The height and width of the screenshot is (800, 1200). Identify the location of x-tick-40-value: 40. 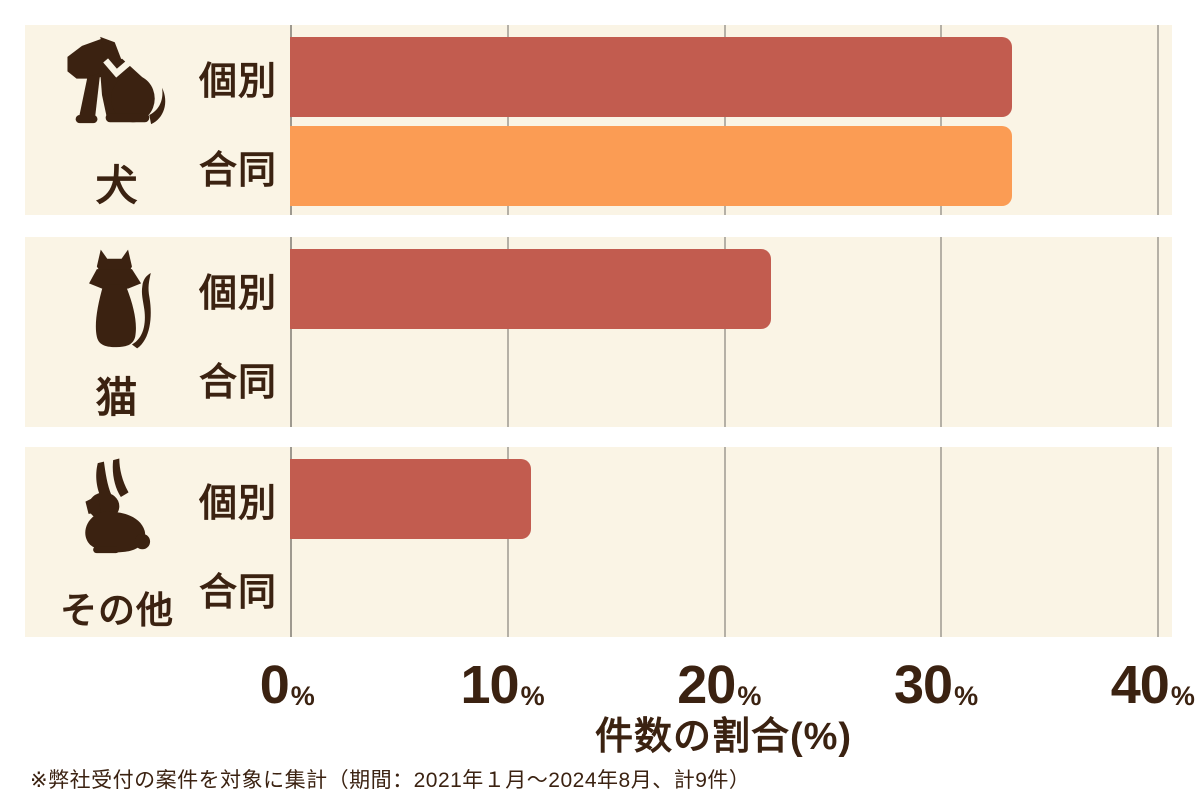
(1140, 685).